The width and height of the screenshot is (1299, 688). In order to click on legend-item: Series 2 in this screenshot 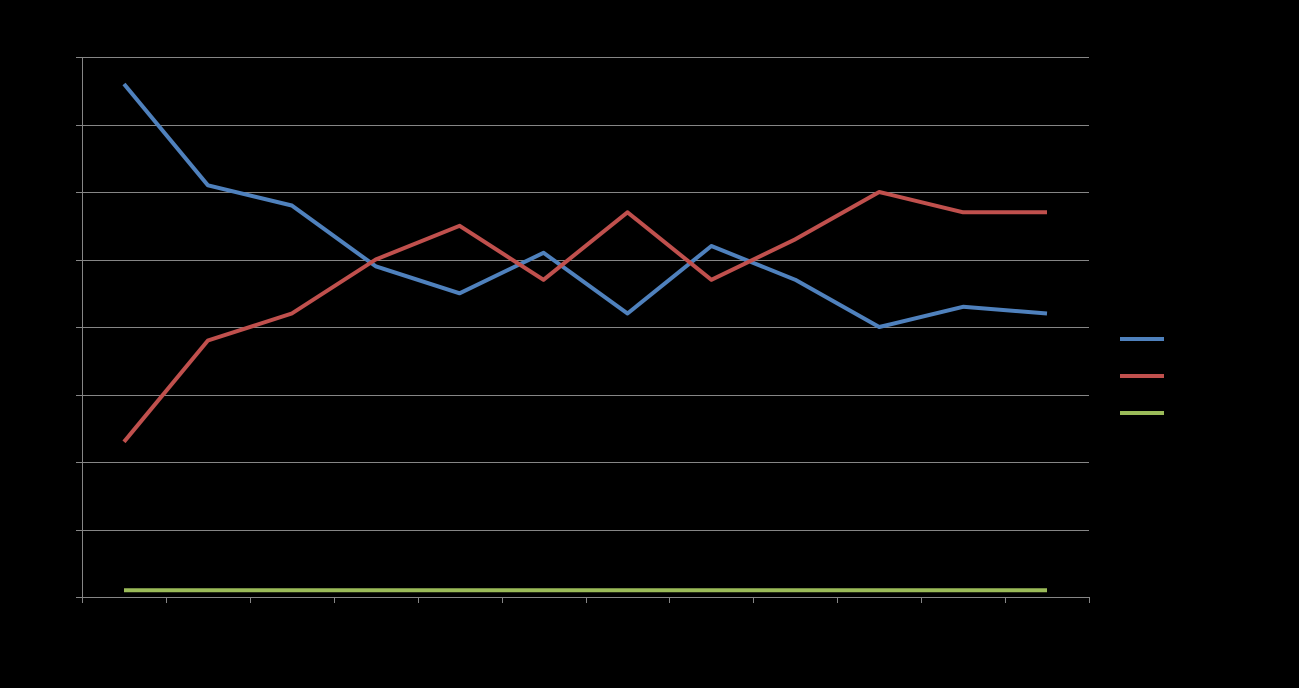, I will do `click(1170, 376)`.